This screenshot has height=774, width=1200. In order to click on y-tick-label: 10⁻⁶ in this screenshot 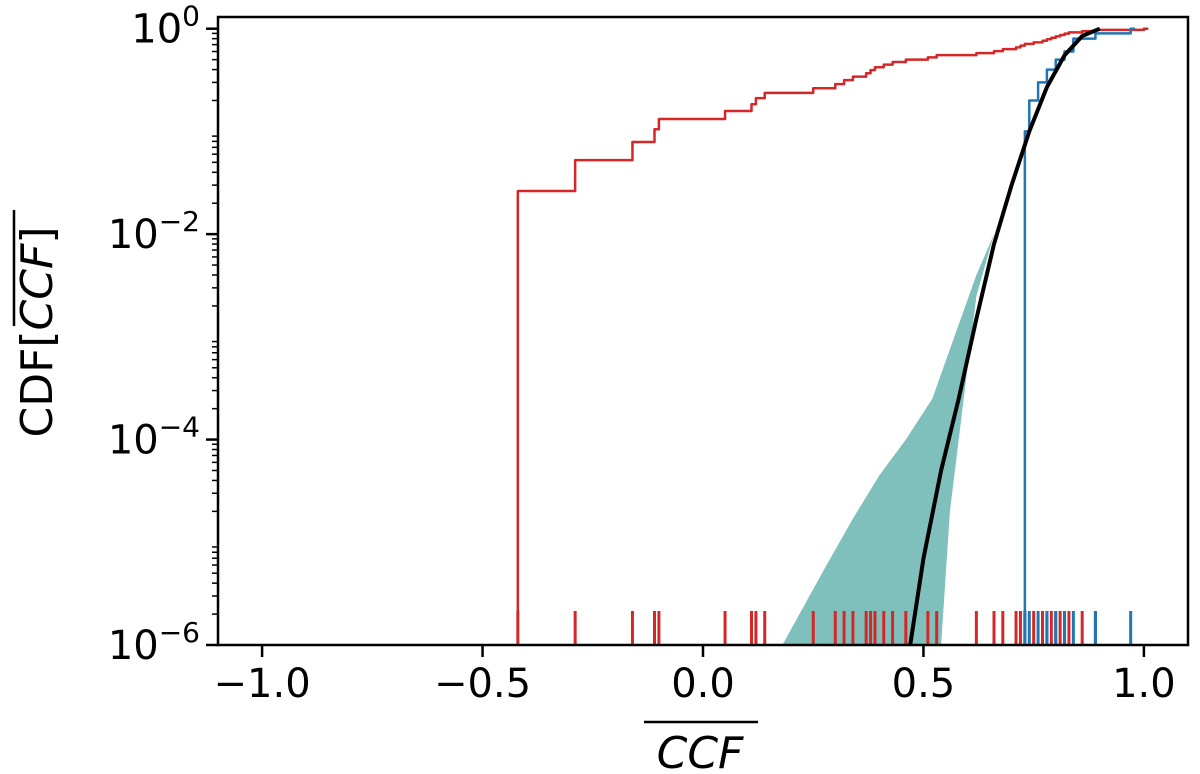, I will do `click(154, 642)`.